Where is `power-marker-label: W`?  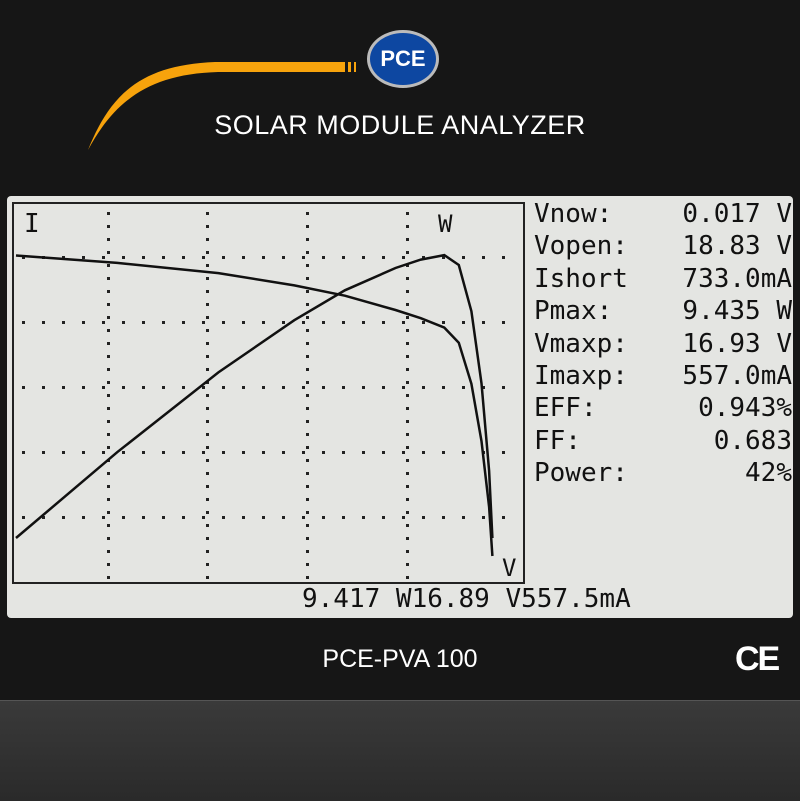 power-marker-label: W is located at coordinates (445, 224).